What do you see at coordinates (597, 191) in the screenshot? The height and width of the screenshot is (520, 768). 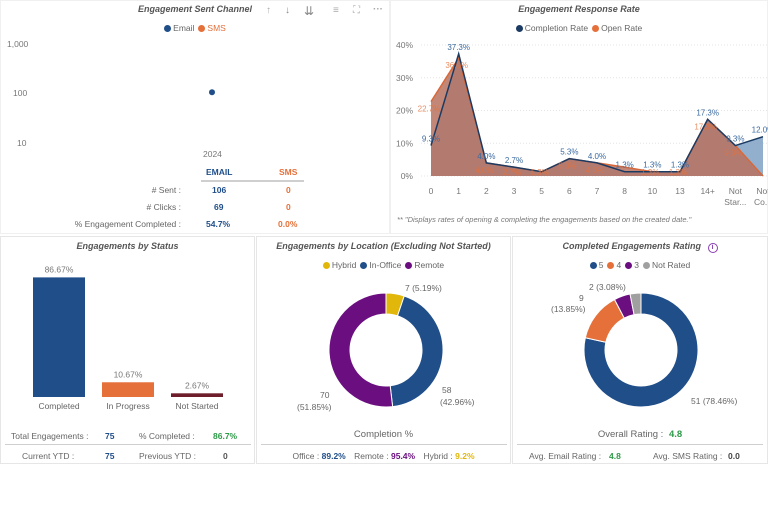 I see `x-tick-label: 7` at bounding box center [597, 191].